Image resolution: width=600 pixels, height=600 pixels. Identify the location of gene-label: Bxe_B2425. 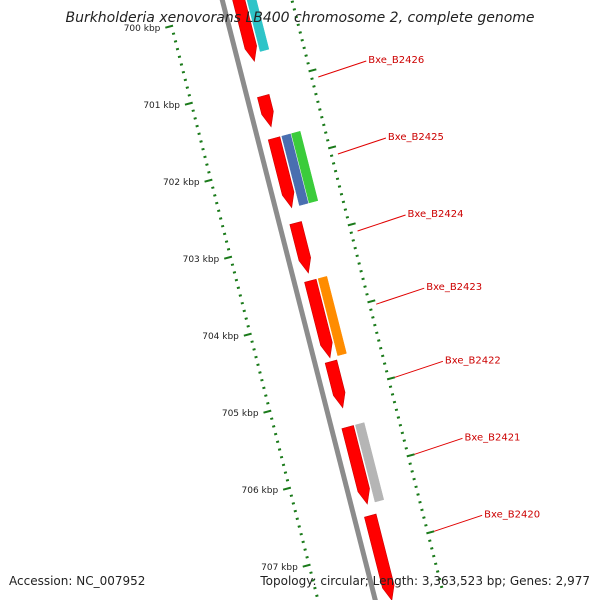
(416, 137).